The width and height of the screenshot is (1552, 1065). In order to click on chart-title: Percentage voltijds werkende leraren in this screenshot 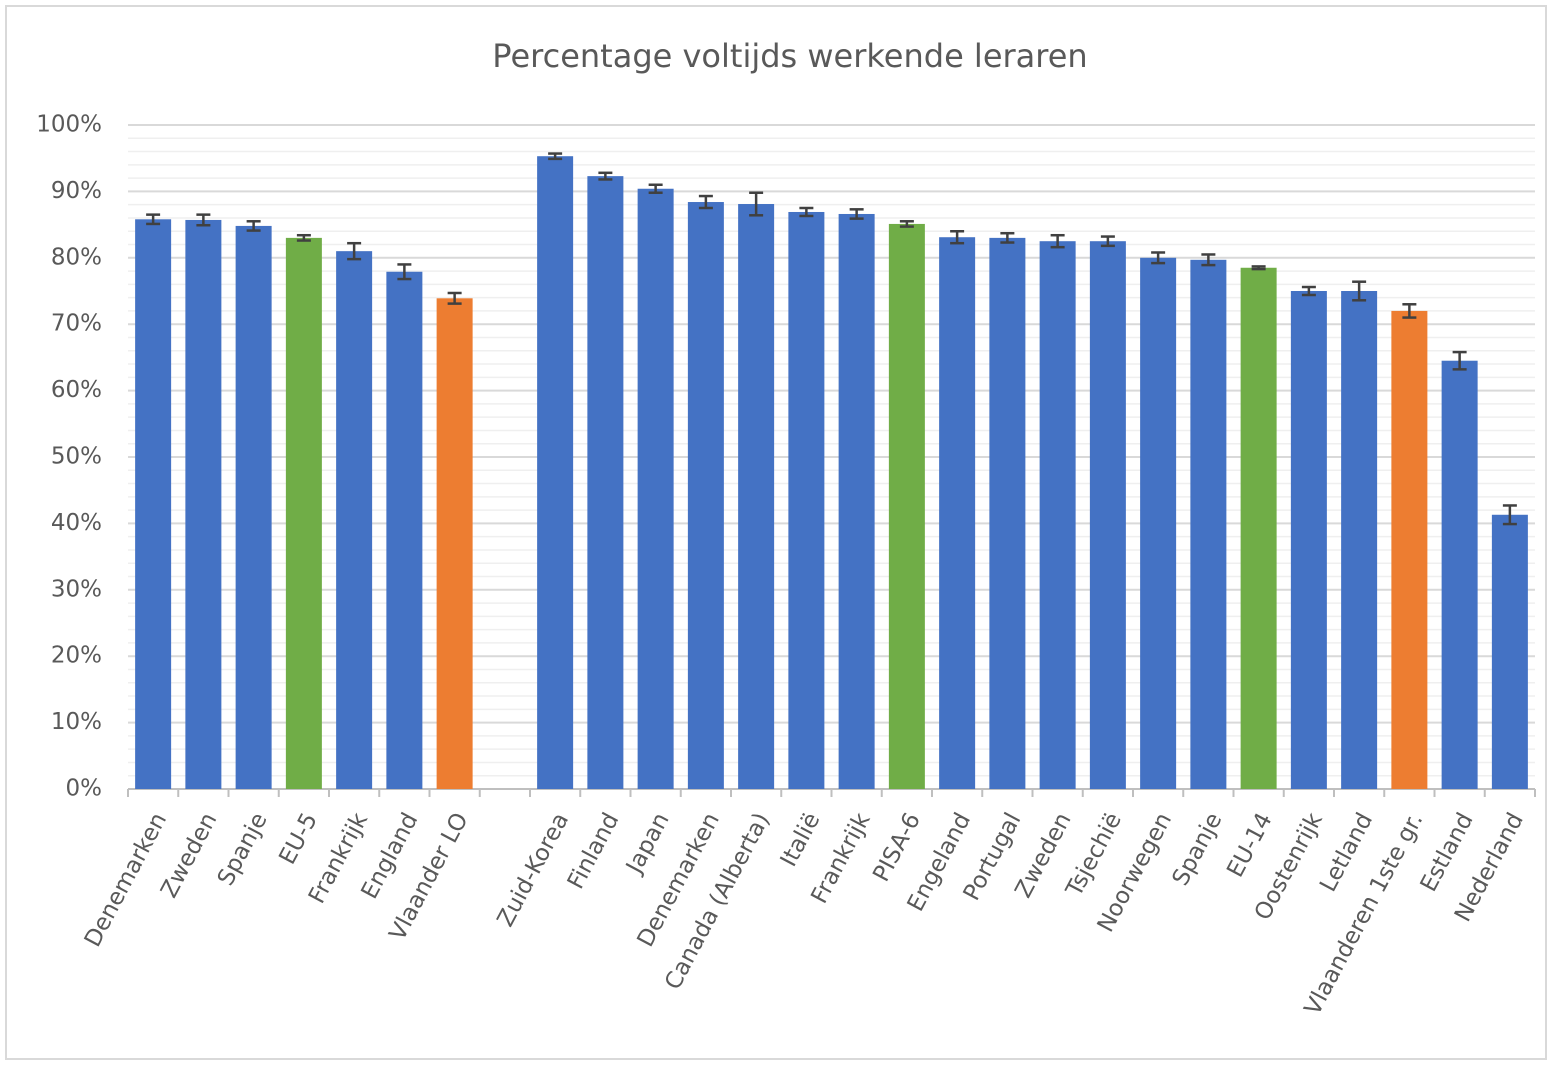, I will do `click(789, 56)`.